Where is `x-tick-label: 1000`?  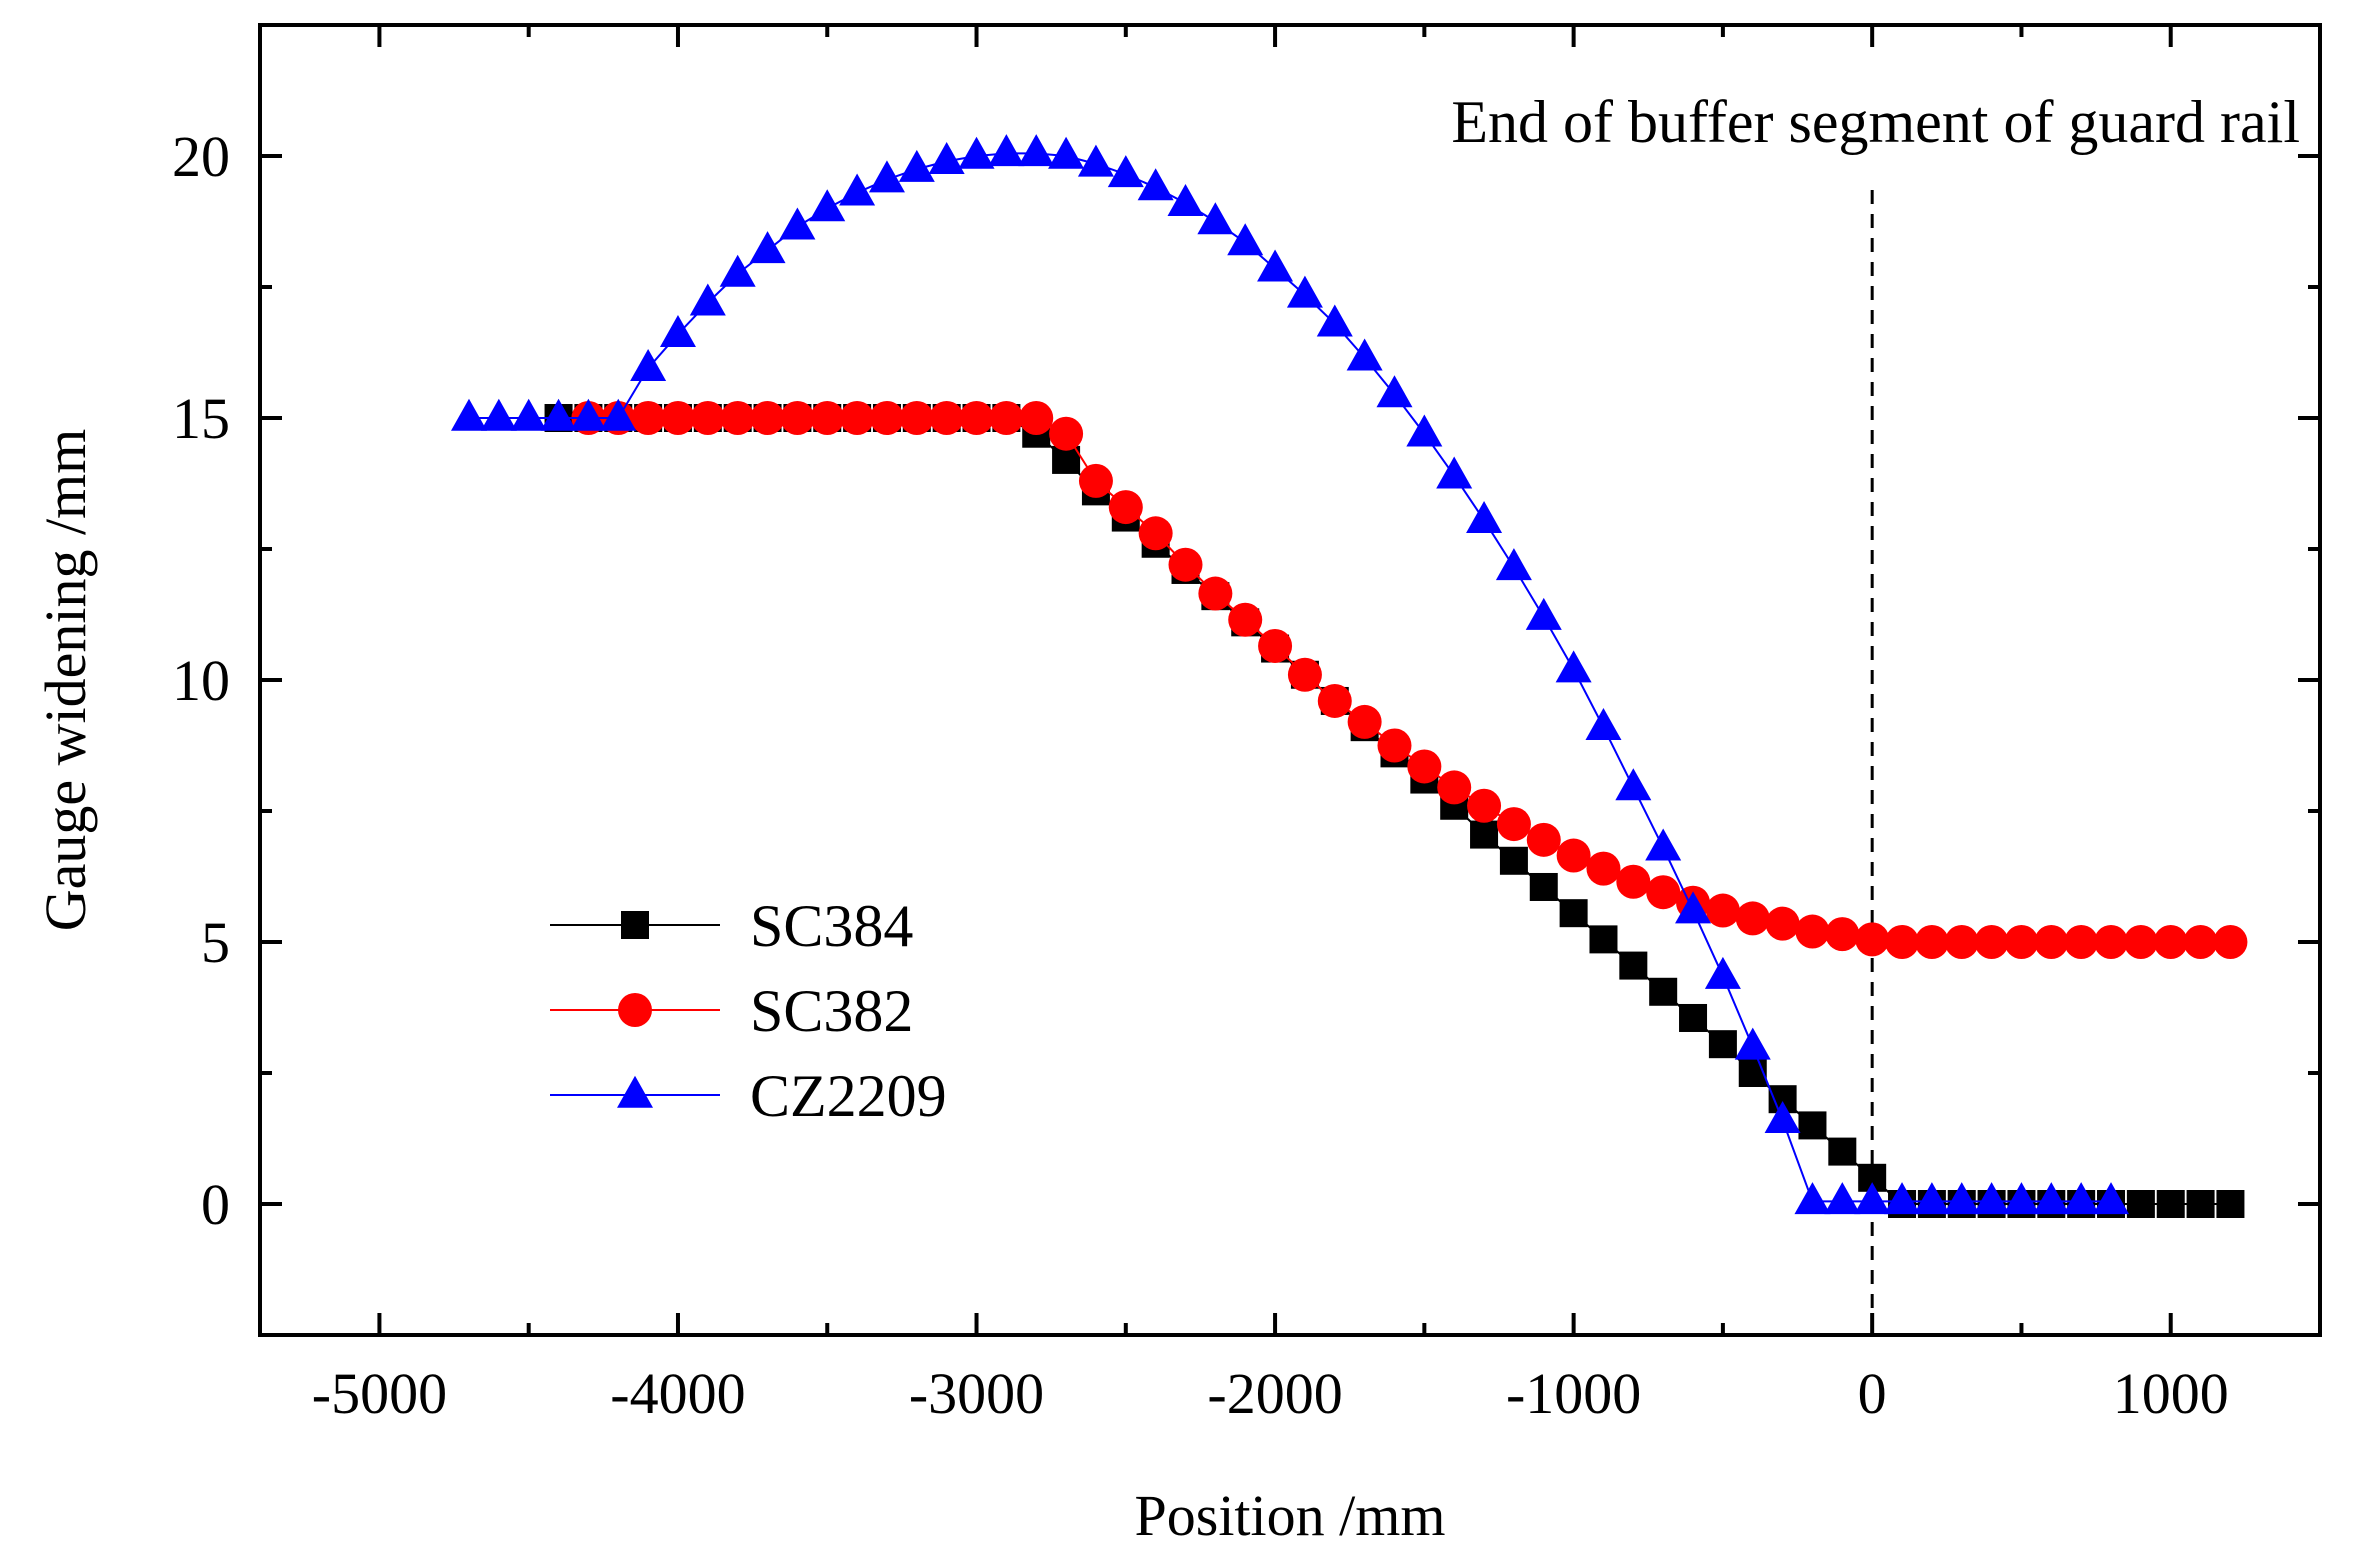
x-tick-label: 1000 is located at coordinates (2171, 1393).